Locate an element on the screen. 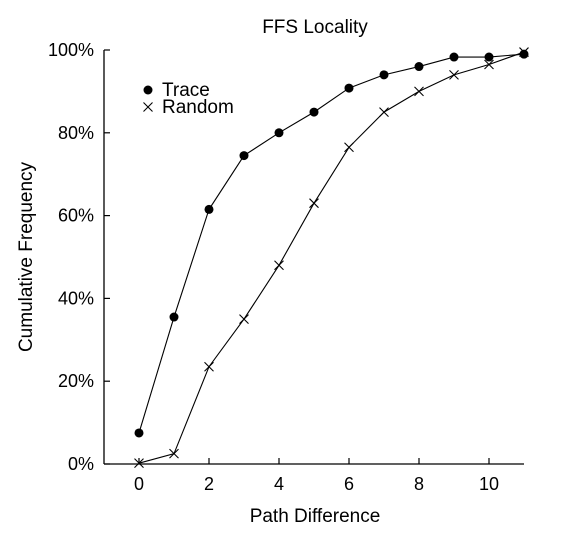  legend-item-random: Random is located at coordinates (188, 107).